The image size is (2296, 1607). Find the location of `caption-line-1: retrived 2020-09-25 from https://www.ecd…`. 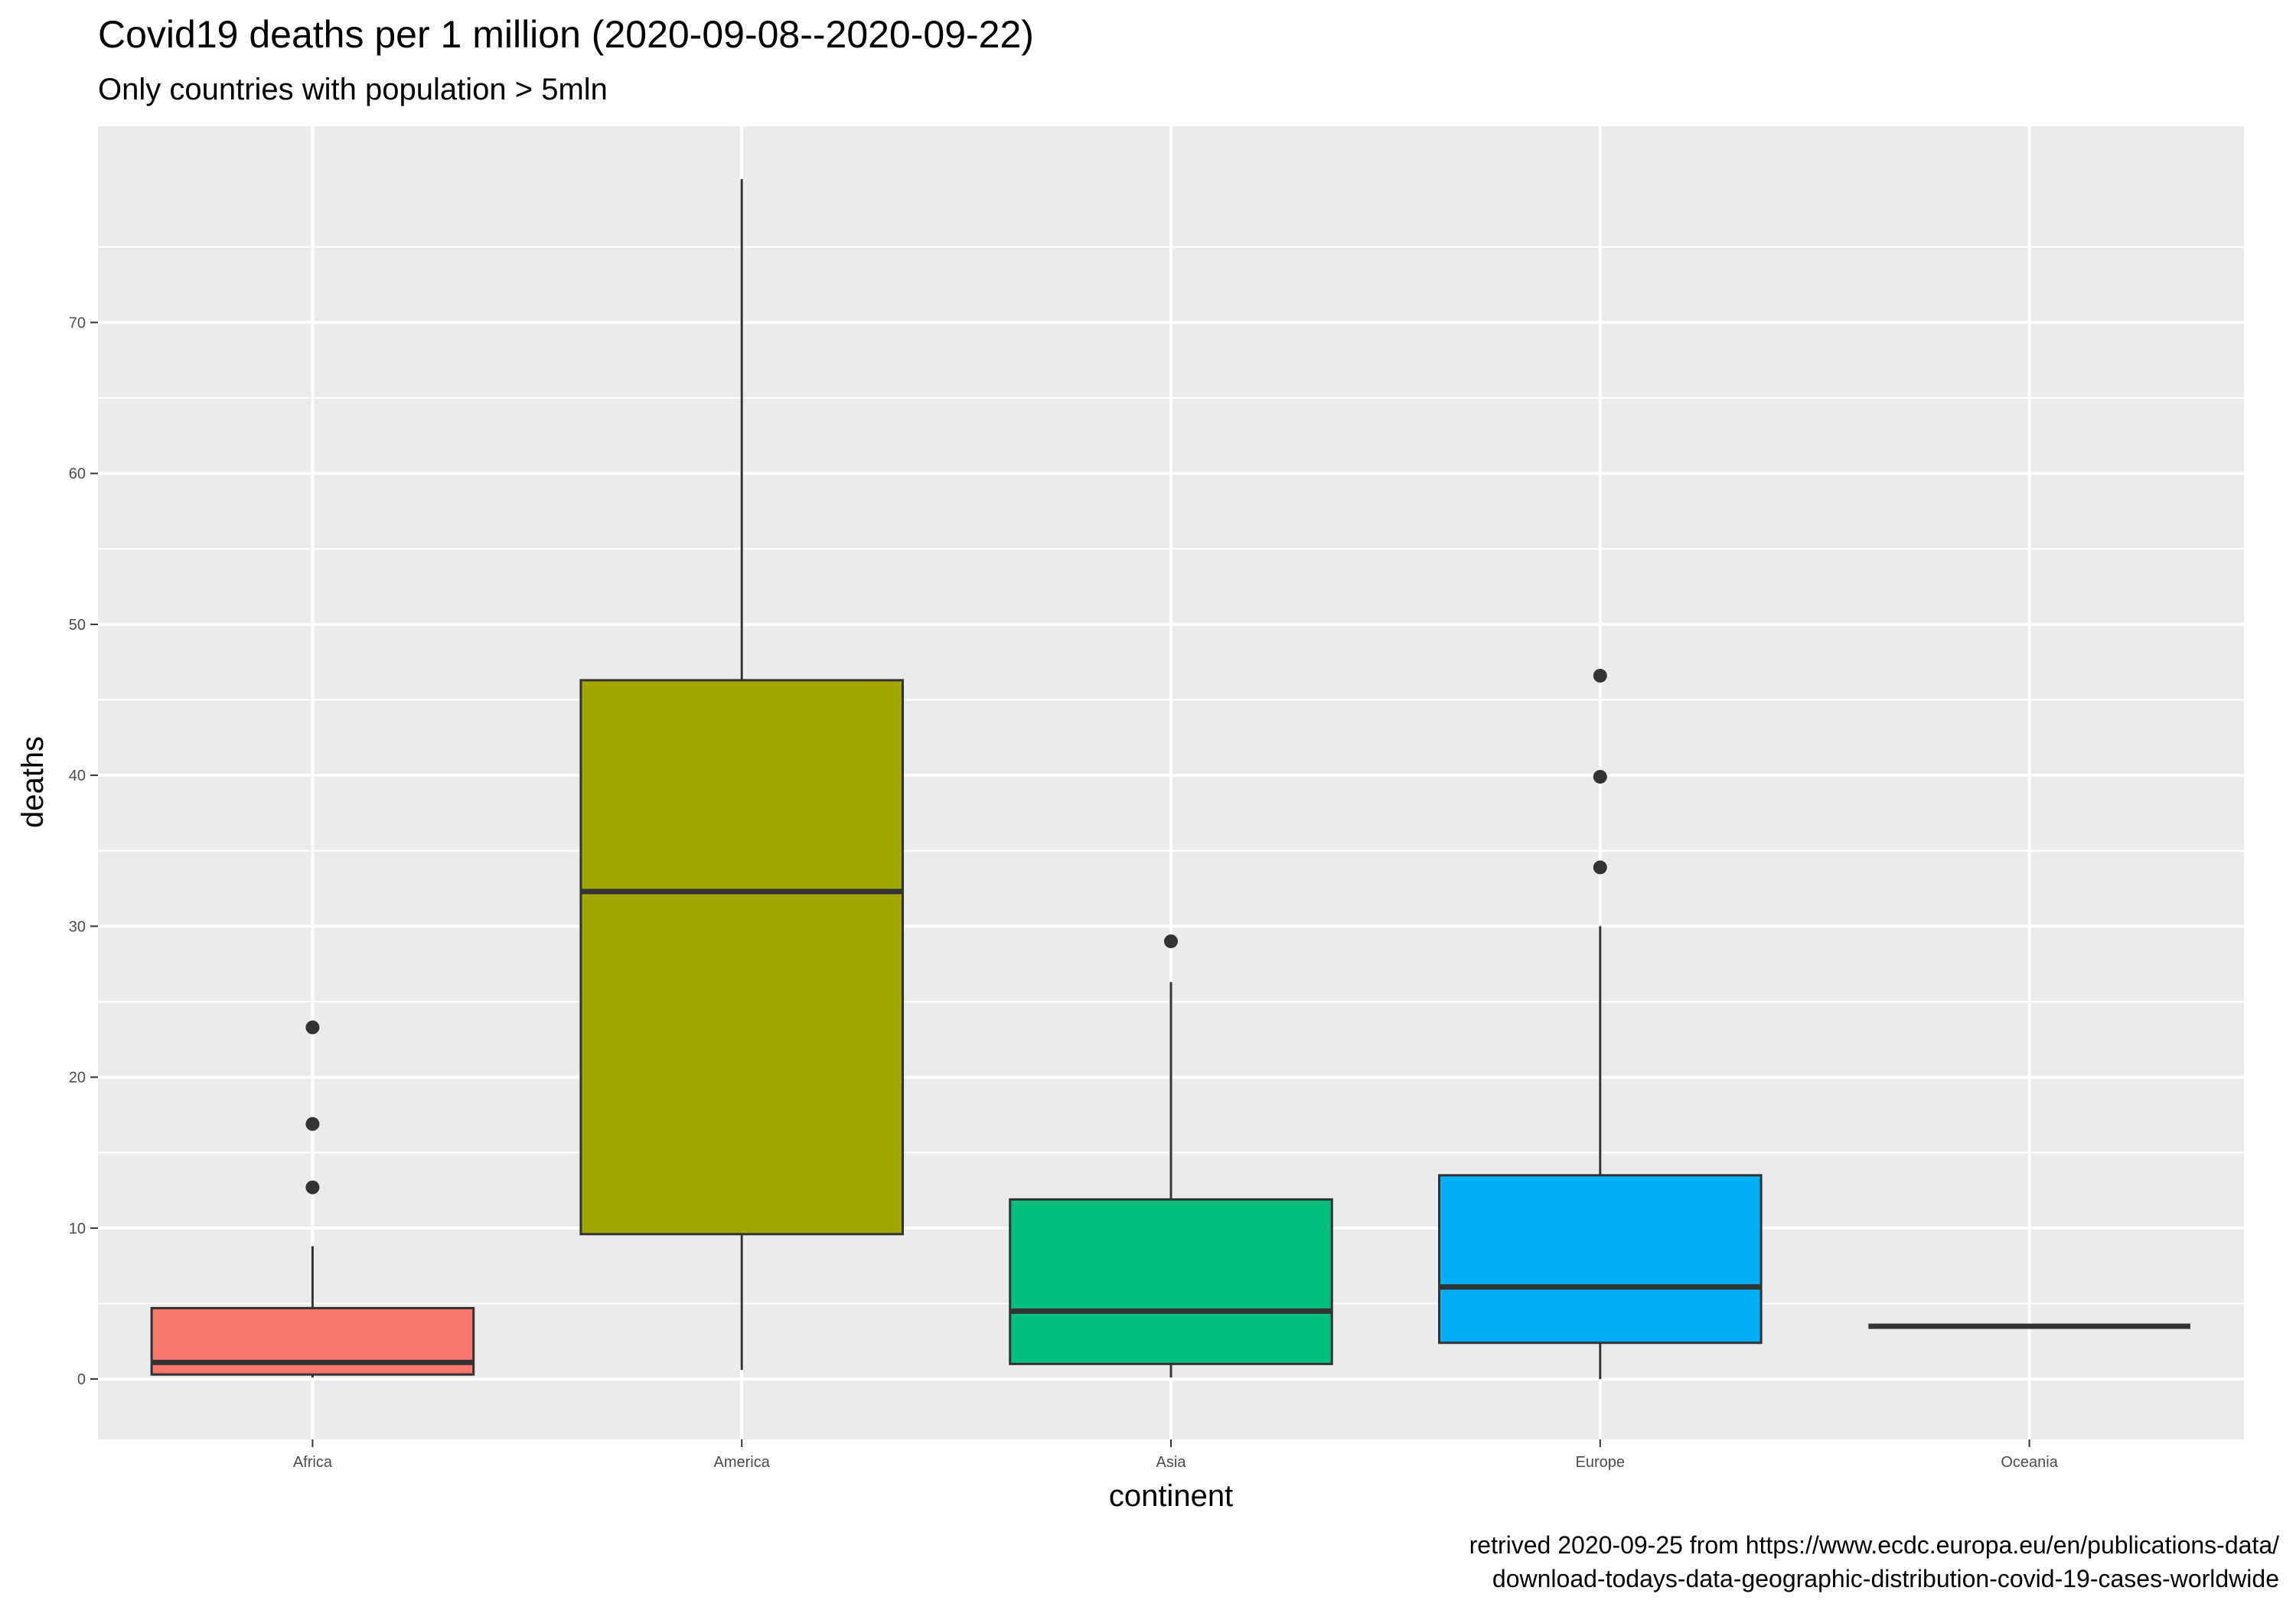

caption-line-1: retrived 2020-09-25 from https://www.ecd… is located at coordinates (1874, 1545).